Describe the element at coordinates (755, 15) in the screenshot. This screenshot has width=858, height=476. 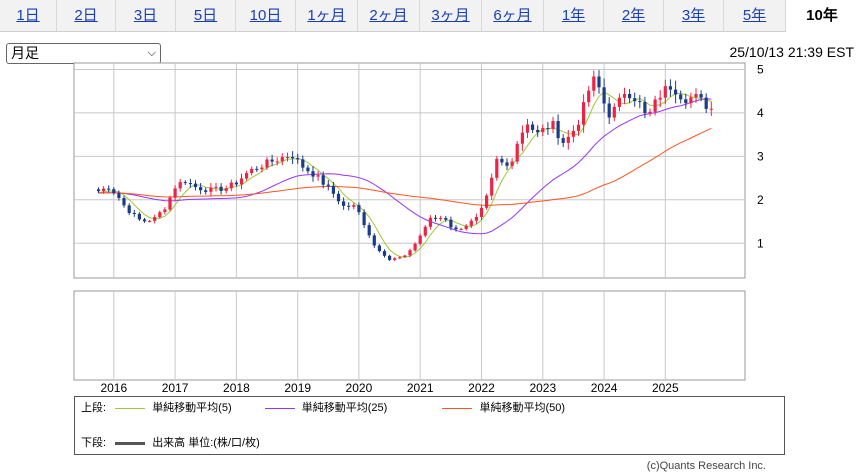
I see `tab-12: 5年` at that location.